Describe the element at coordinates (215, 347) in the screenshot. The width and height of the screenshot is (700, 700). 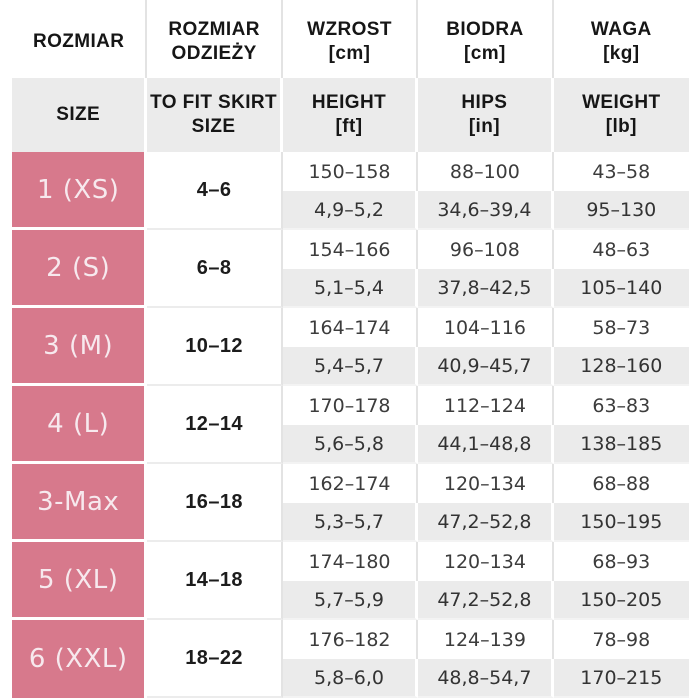
I see `fit-skirt-size-cell: 10–12` at that location.